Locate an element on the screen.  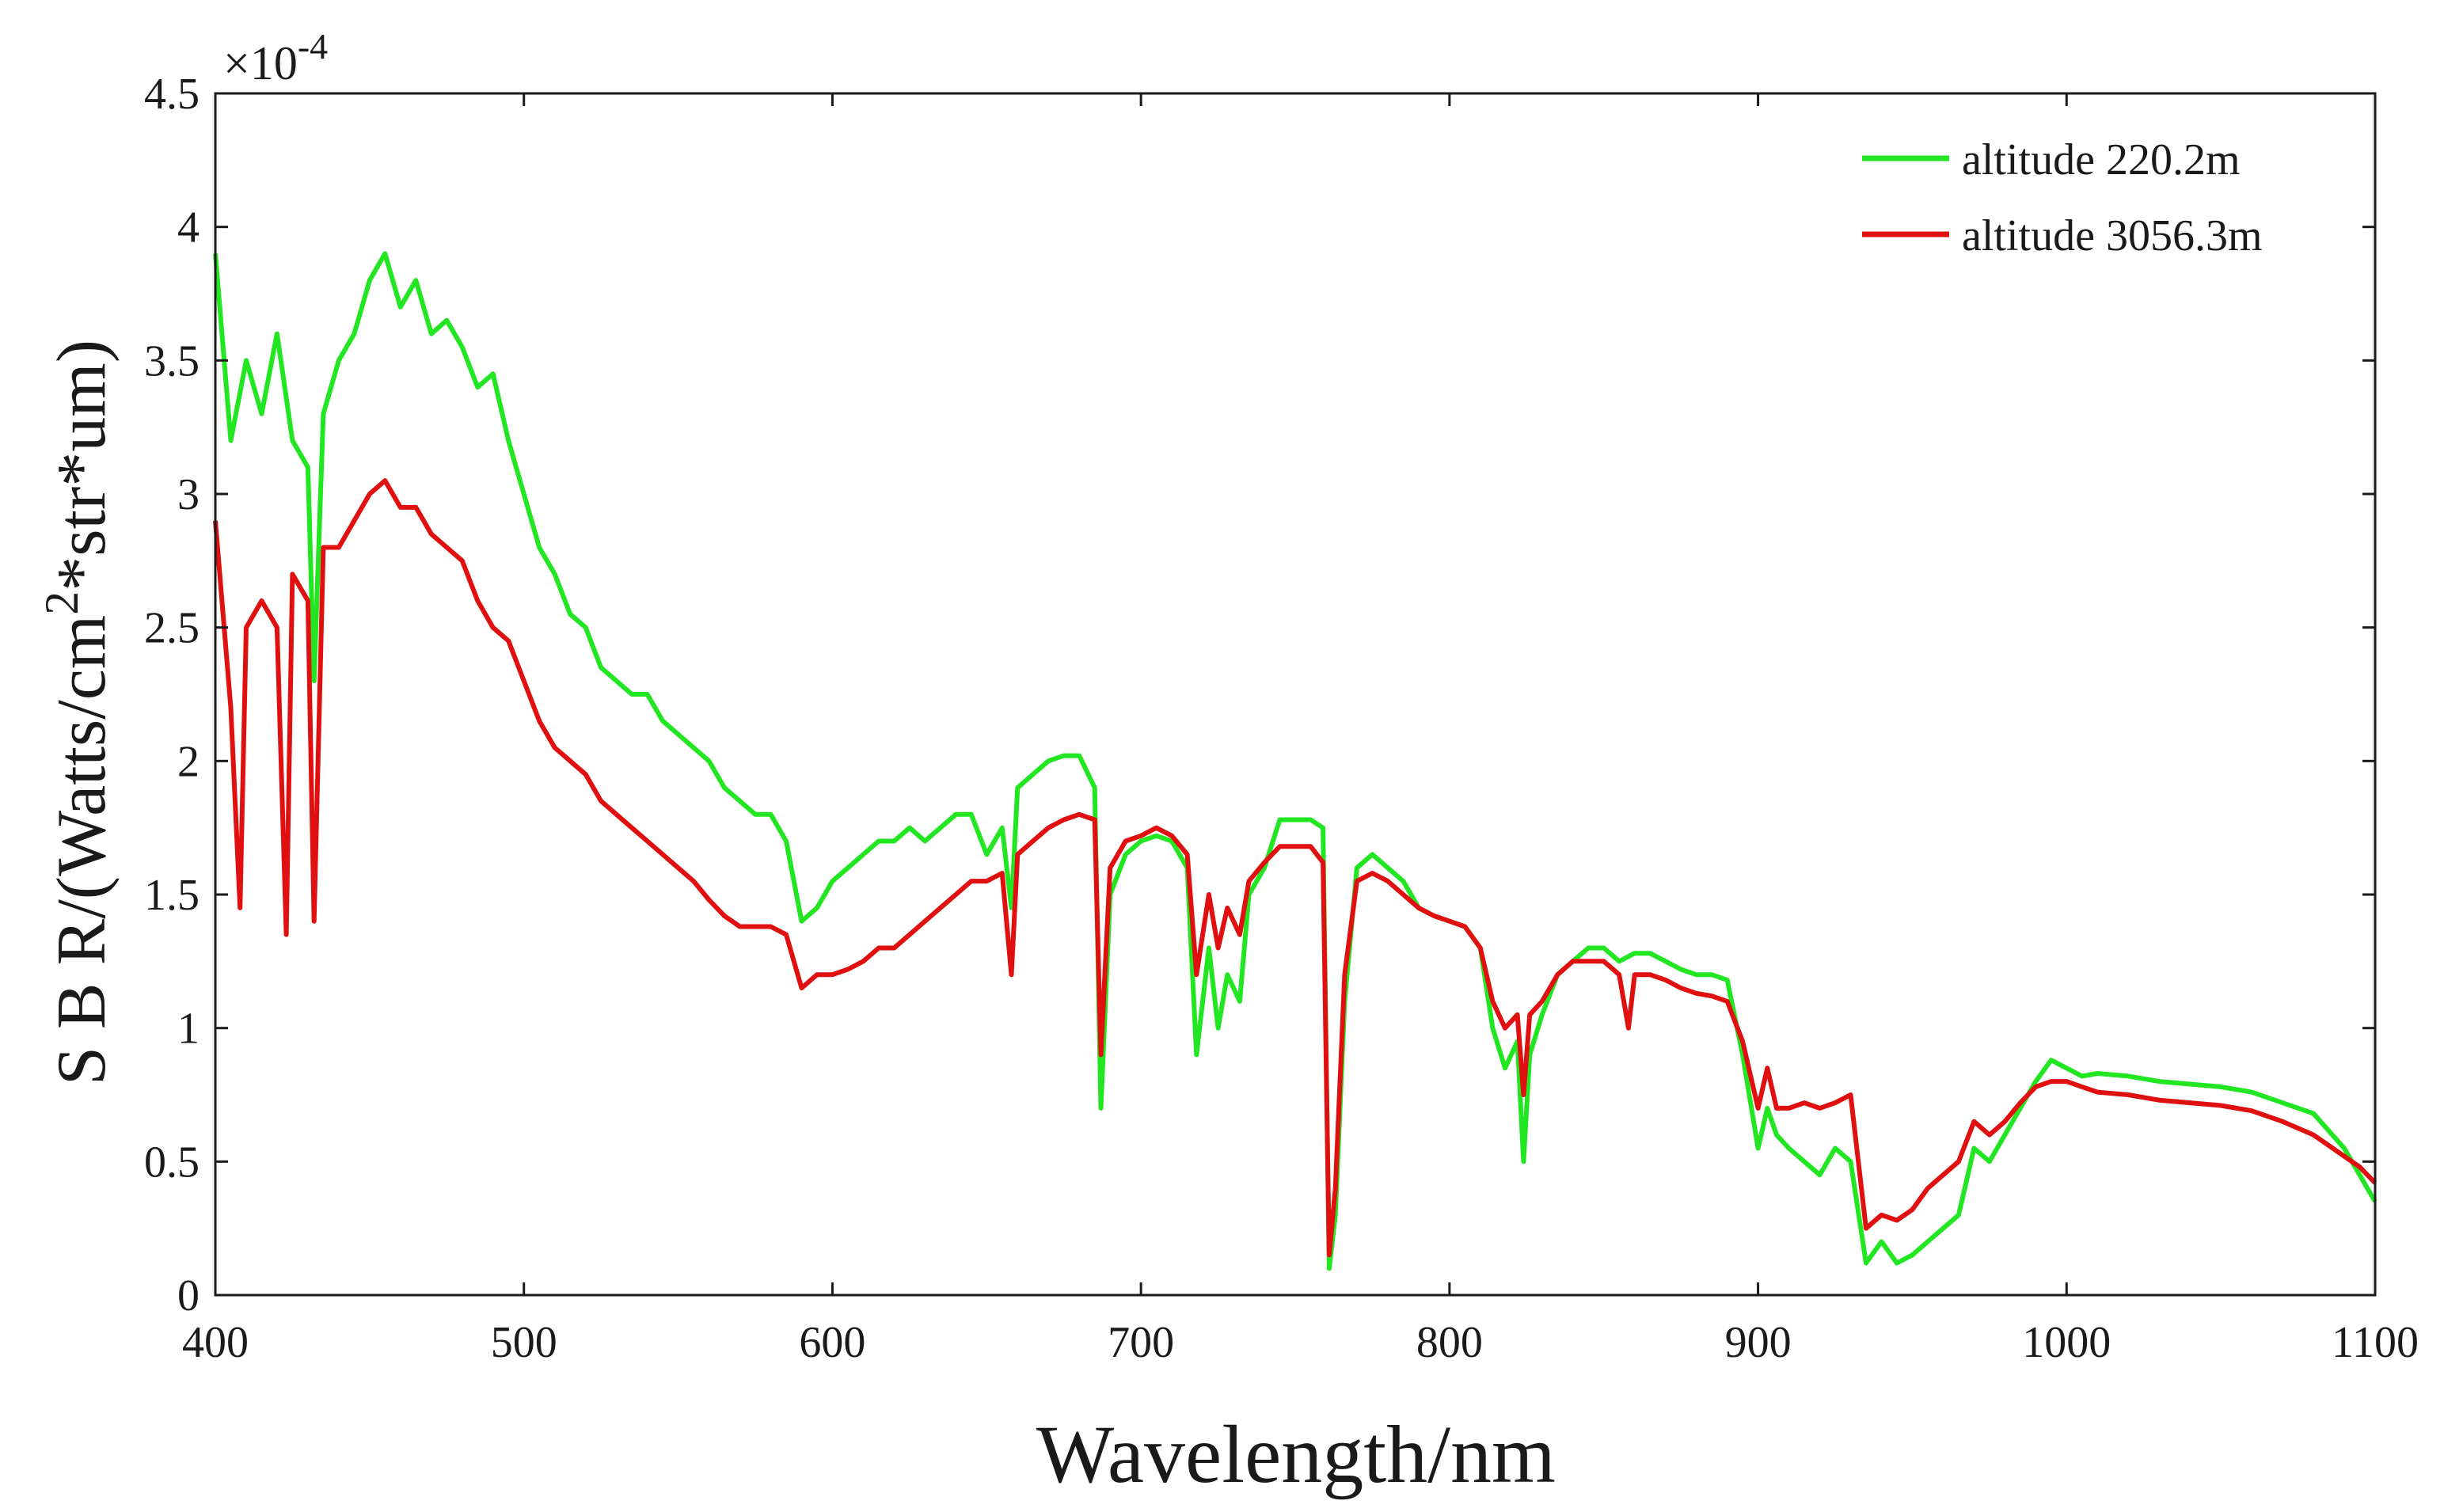
x-tick-label: 800 is located at coordinates (1449, 1342).